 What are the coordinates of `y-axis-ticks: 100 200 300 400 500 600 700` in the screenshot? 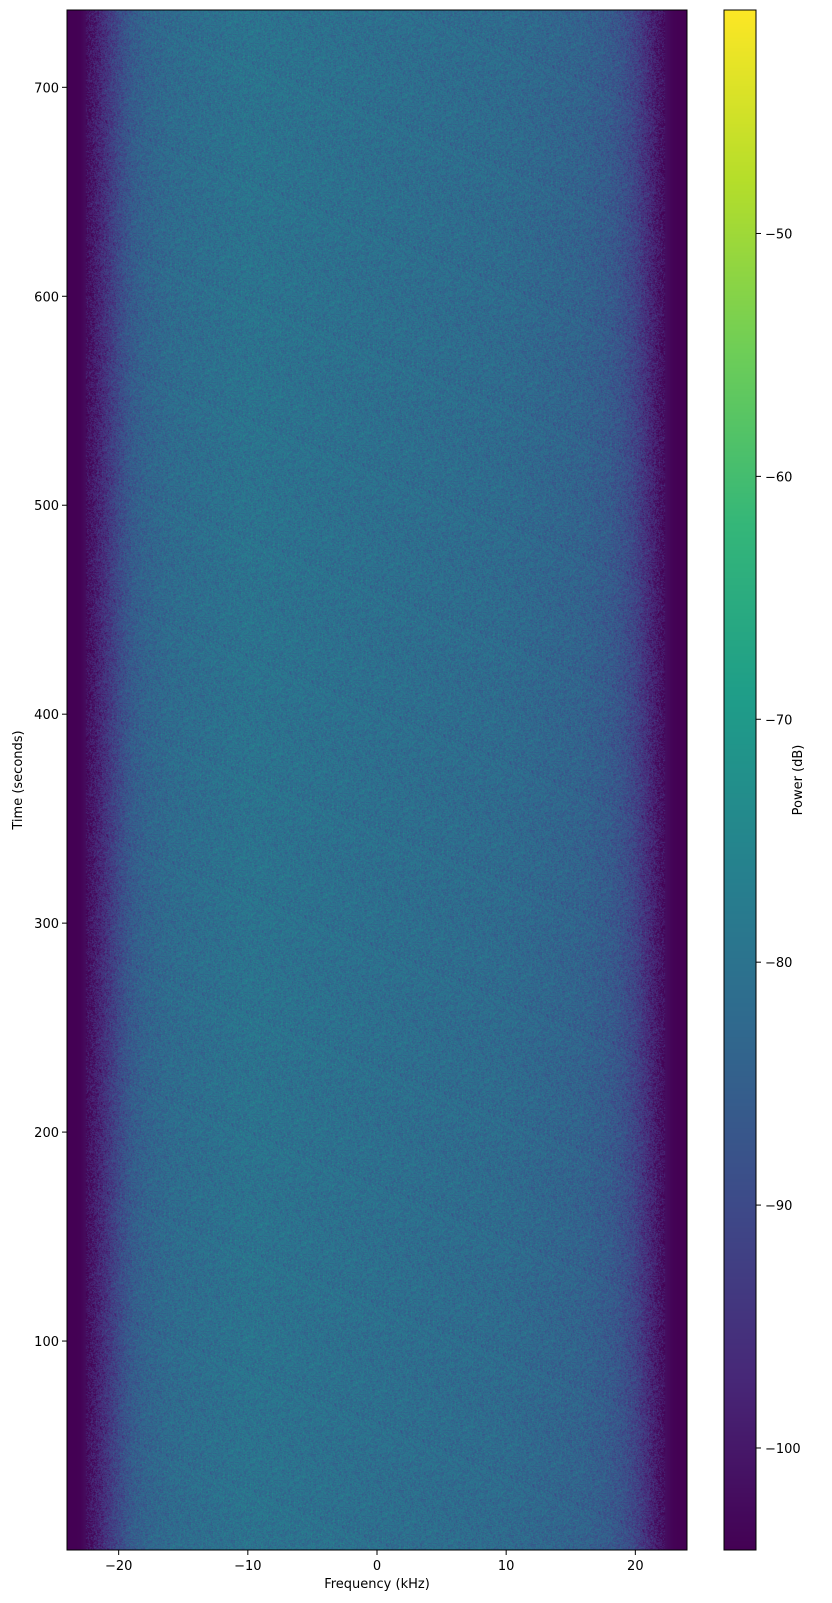 It's located at (50, 715).